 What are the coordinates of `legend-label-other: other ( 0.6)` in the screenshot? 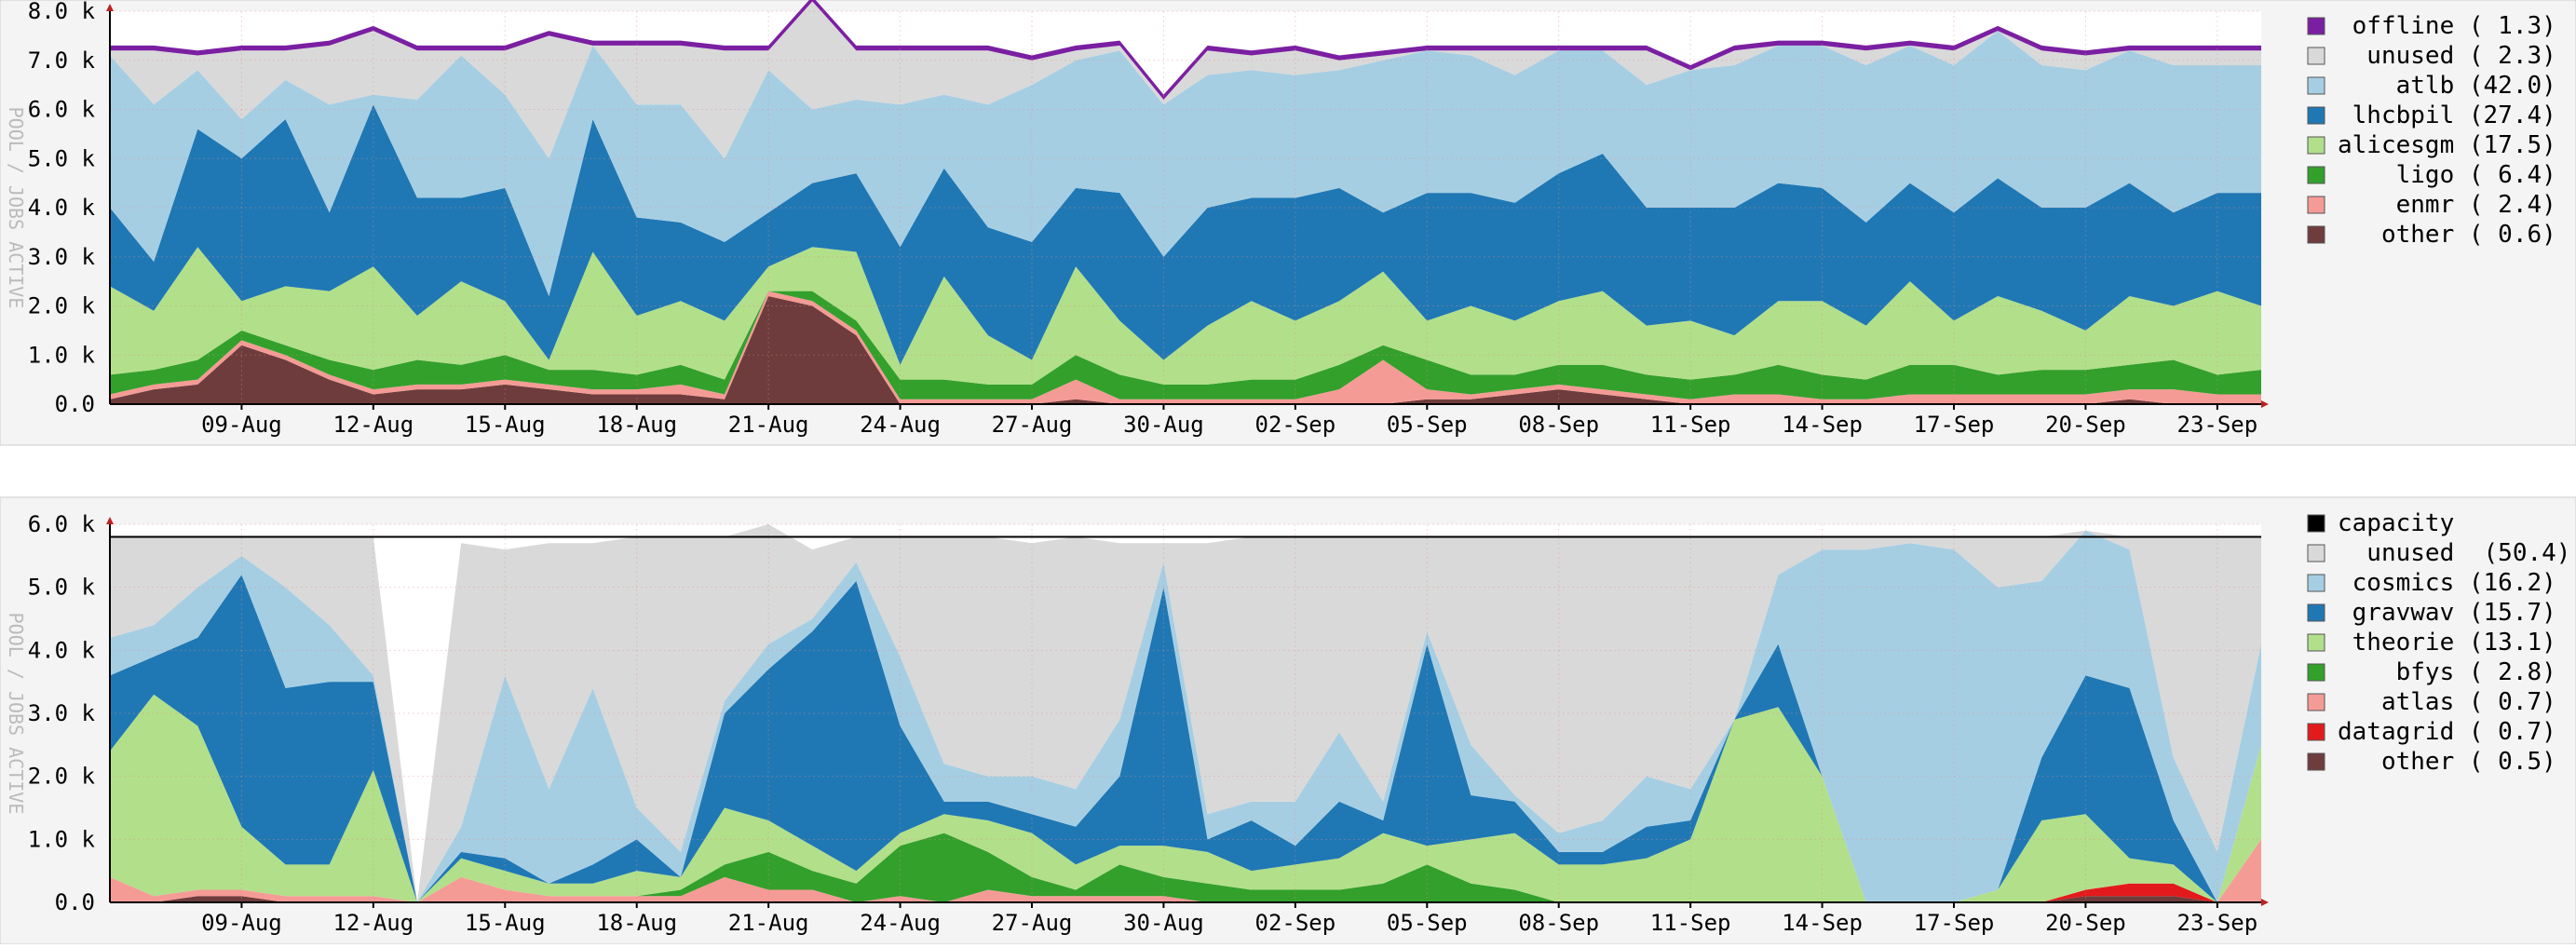 It's located at (2447, 235).